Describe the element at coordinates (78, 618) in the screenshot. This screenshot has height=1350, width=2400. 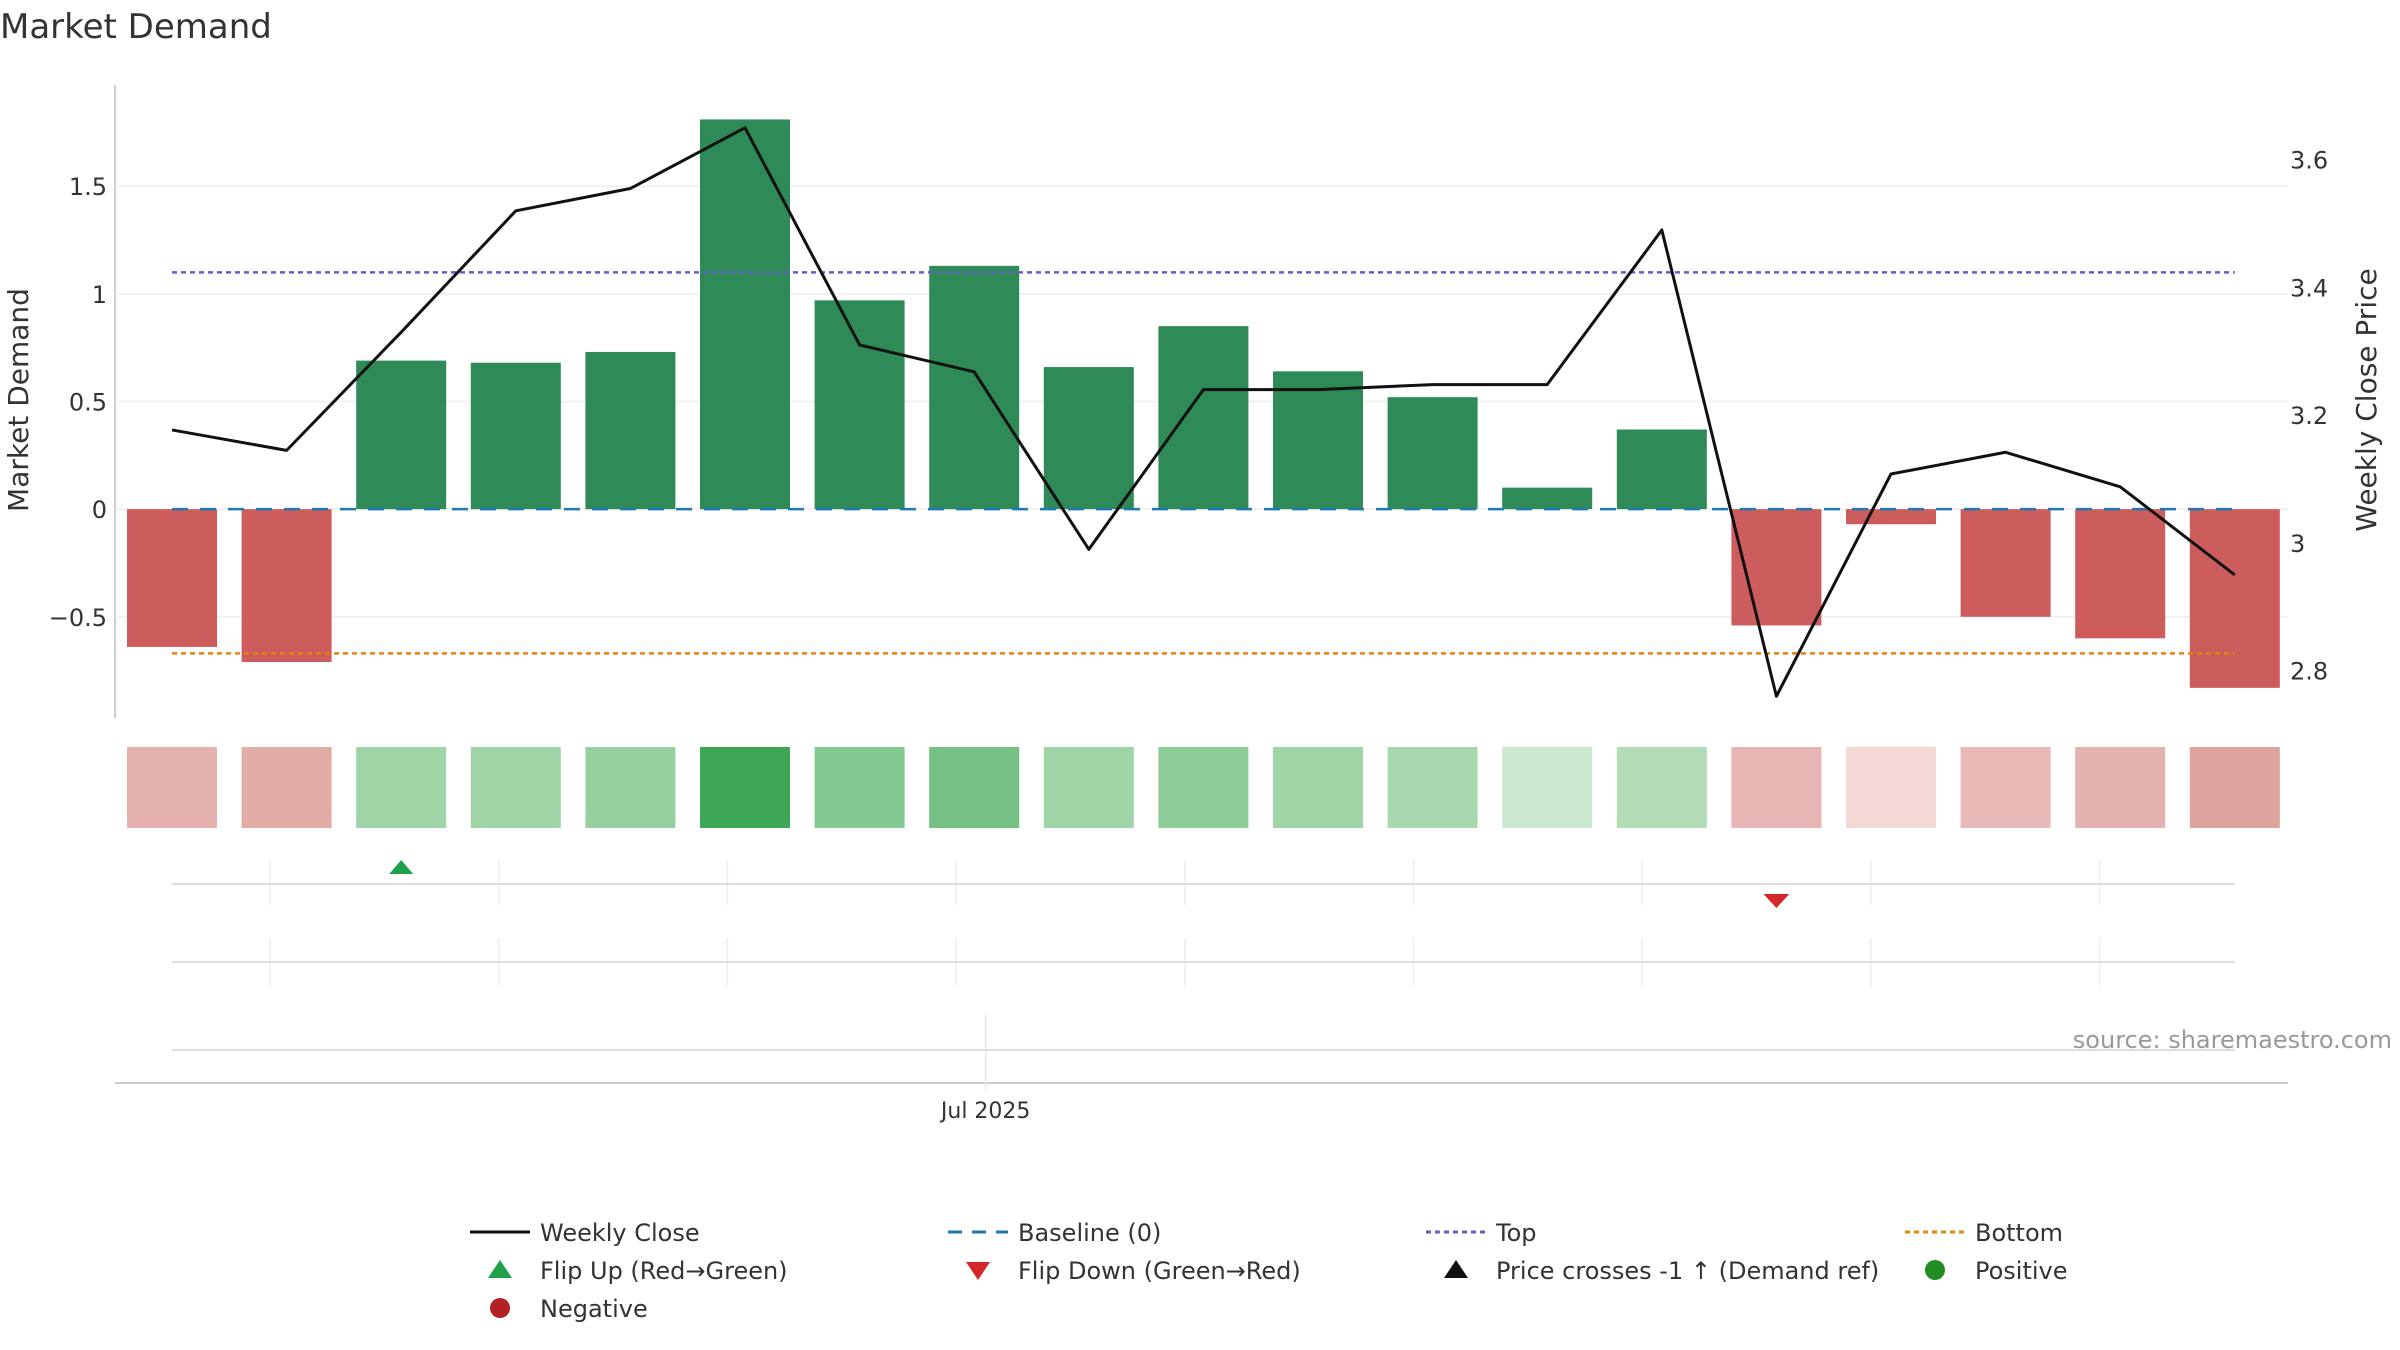
I see `y-tick-label: −0.5` at that location.